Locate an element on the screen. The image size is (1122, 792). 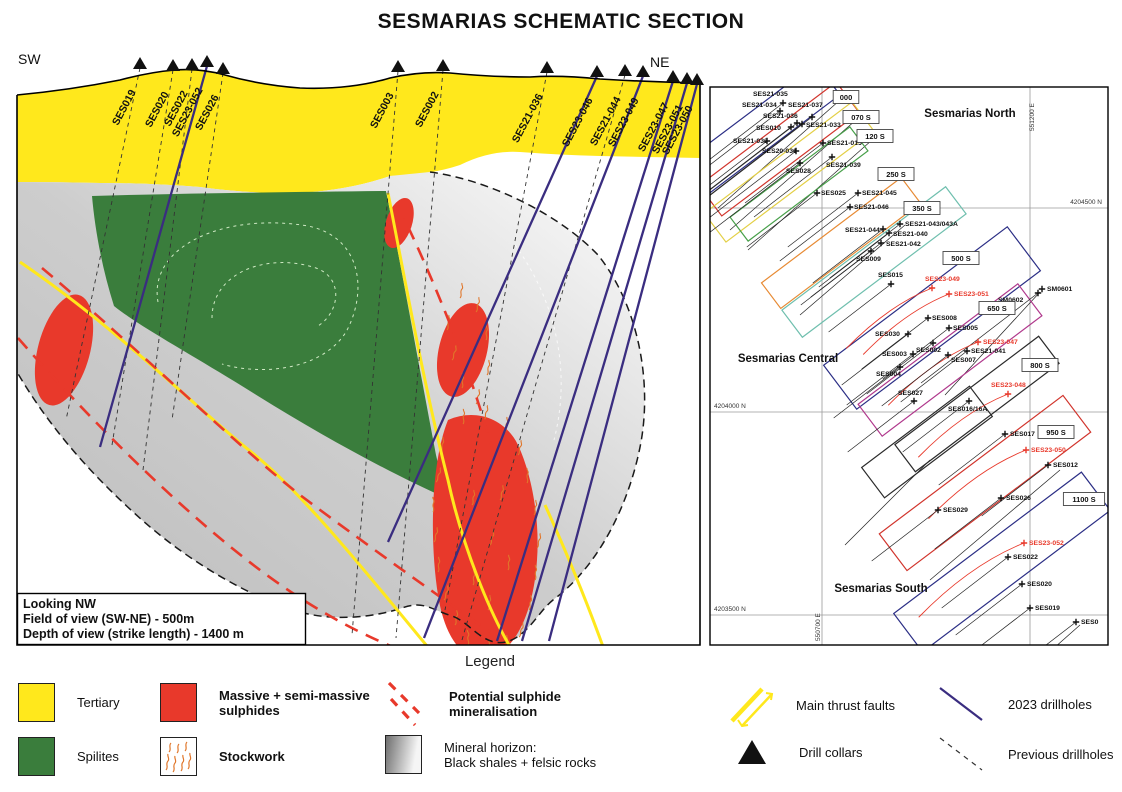
map-hole-label: SES015 is located at coordinates (890, 275).